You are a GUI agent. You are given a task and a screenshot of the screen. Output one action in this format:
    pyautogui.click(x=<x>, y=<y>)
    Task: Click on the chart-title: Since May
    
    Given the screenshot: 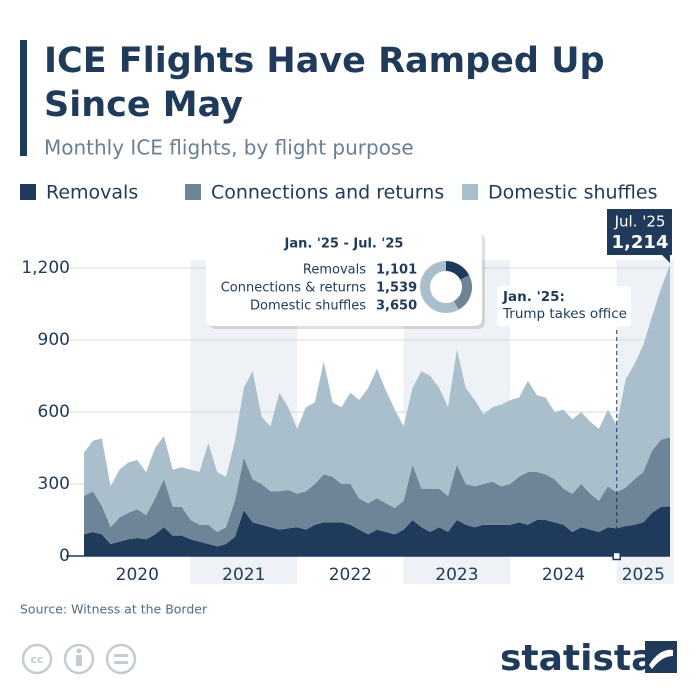 What is the action you would take?
    pyautogui.click(x=143, y=105)
    